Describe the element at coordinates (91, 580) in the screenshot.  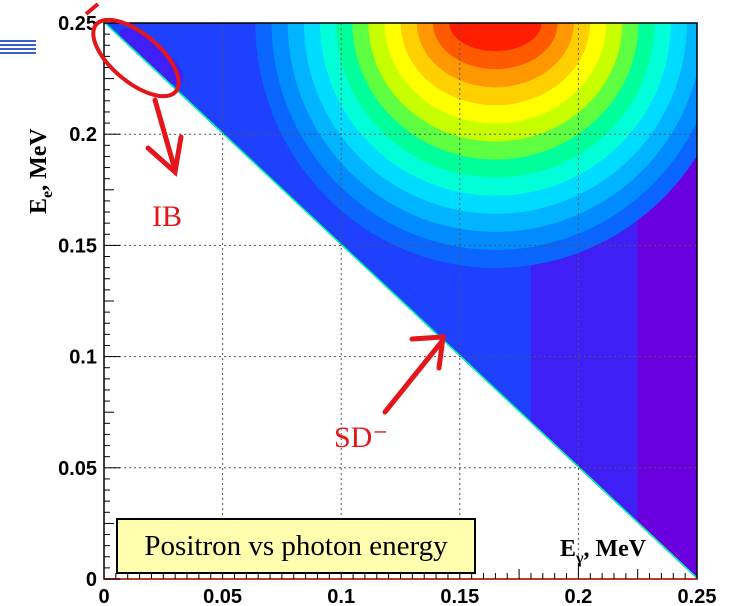
I see `y-tick-label: 0` at that location.